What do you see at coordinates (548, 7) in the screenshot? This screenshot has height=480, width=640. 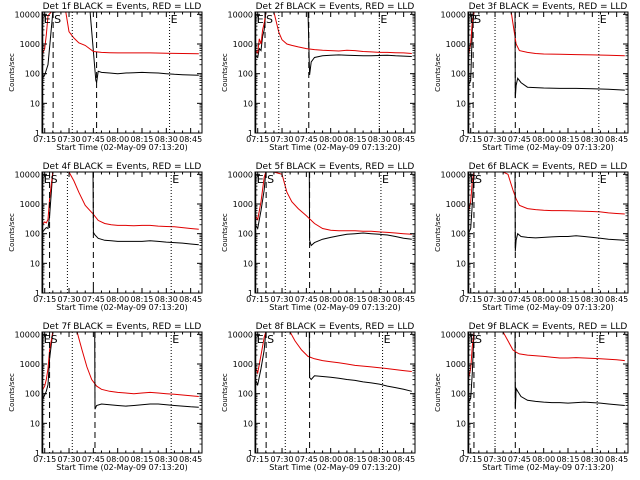 I see `panel-title: Det 3f BLACK = Events, RED = LLD` at bounding box center [548, 7].